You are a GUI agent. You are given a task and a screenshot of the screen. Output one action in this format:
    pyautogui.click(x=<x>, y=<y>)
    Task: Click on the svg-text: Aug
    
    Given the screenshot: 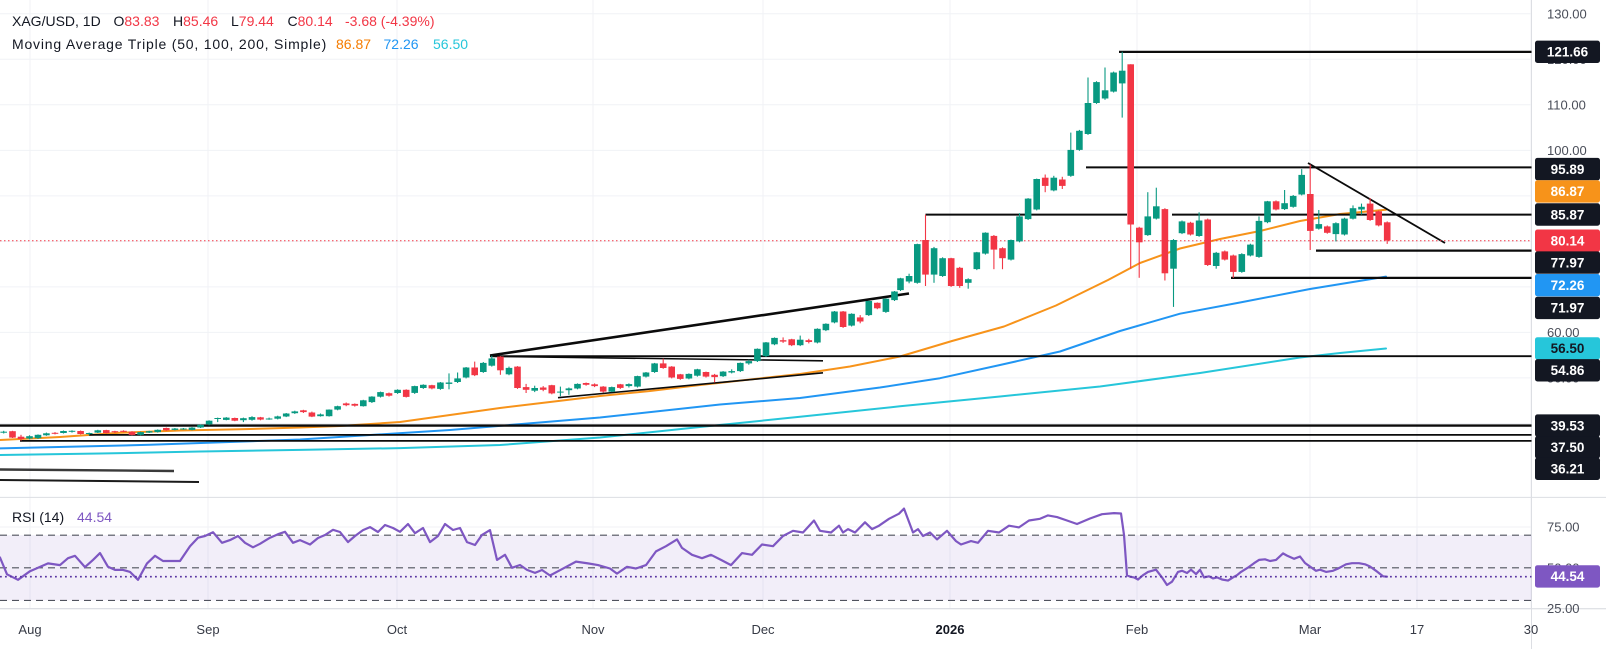 What is the action you would take?
    pyautogui.click(x=29, y=629)
    